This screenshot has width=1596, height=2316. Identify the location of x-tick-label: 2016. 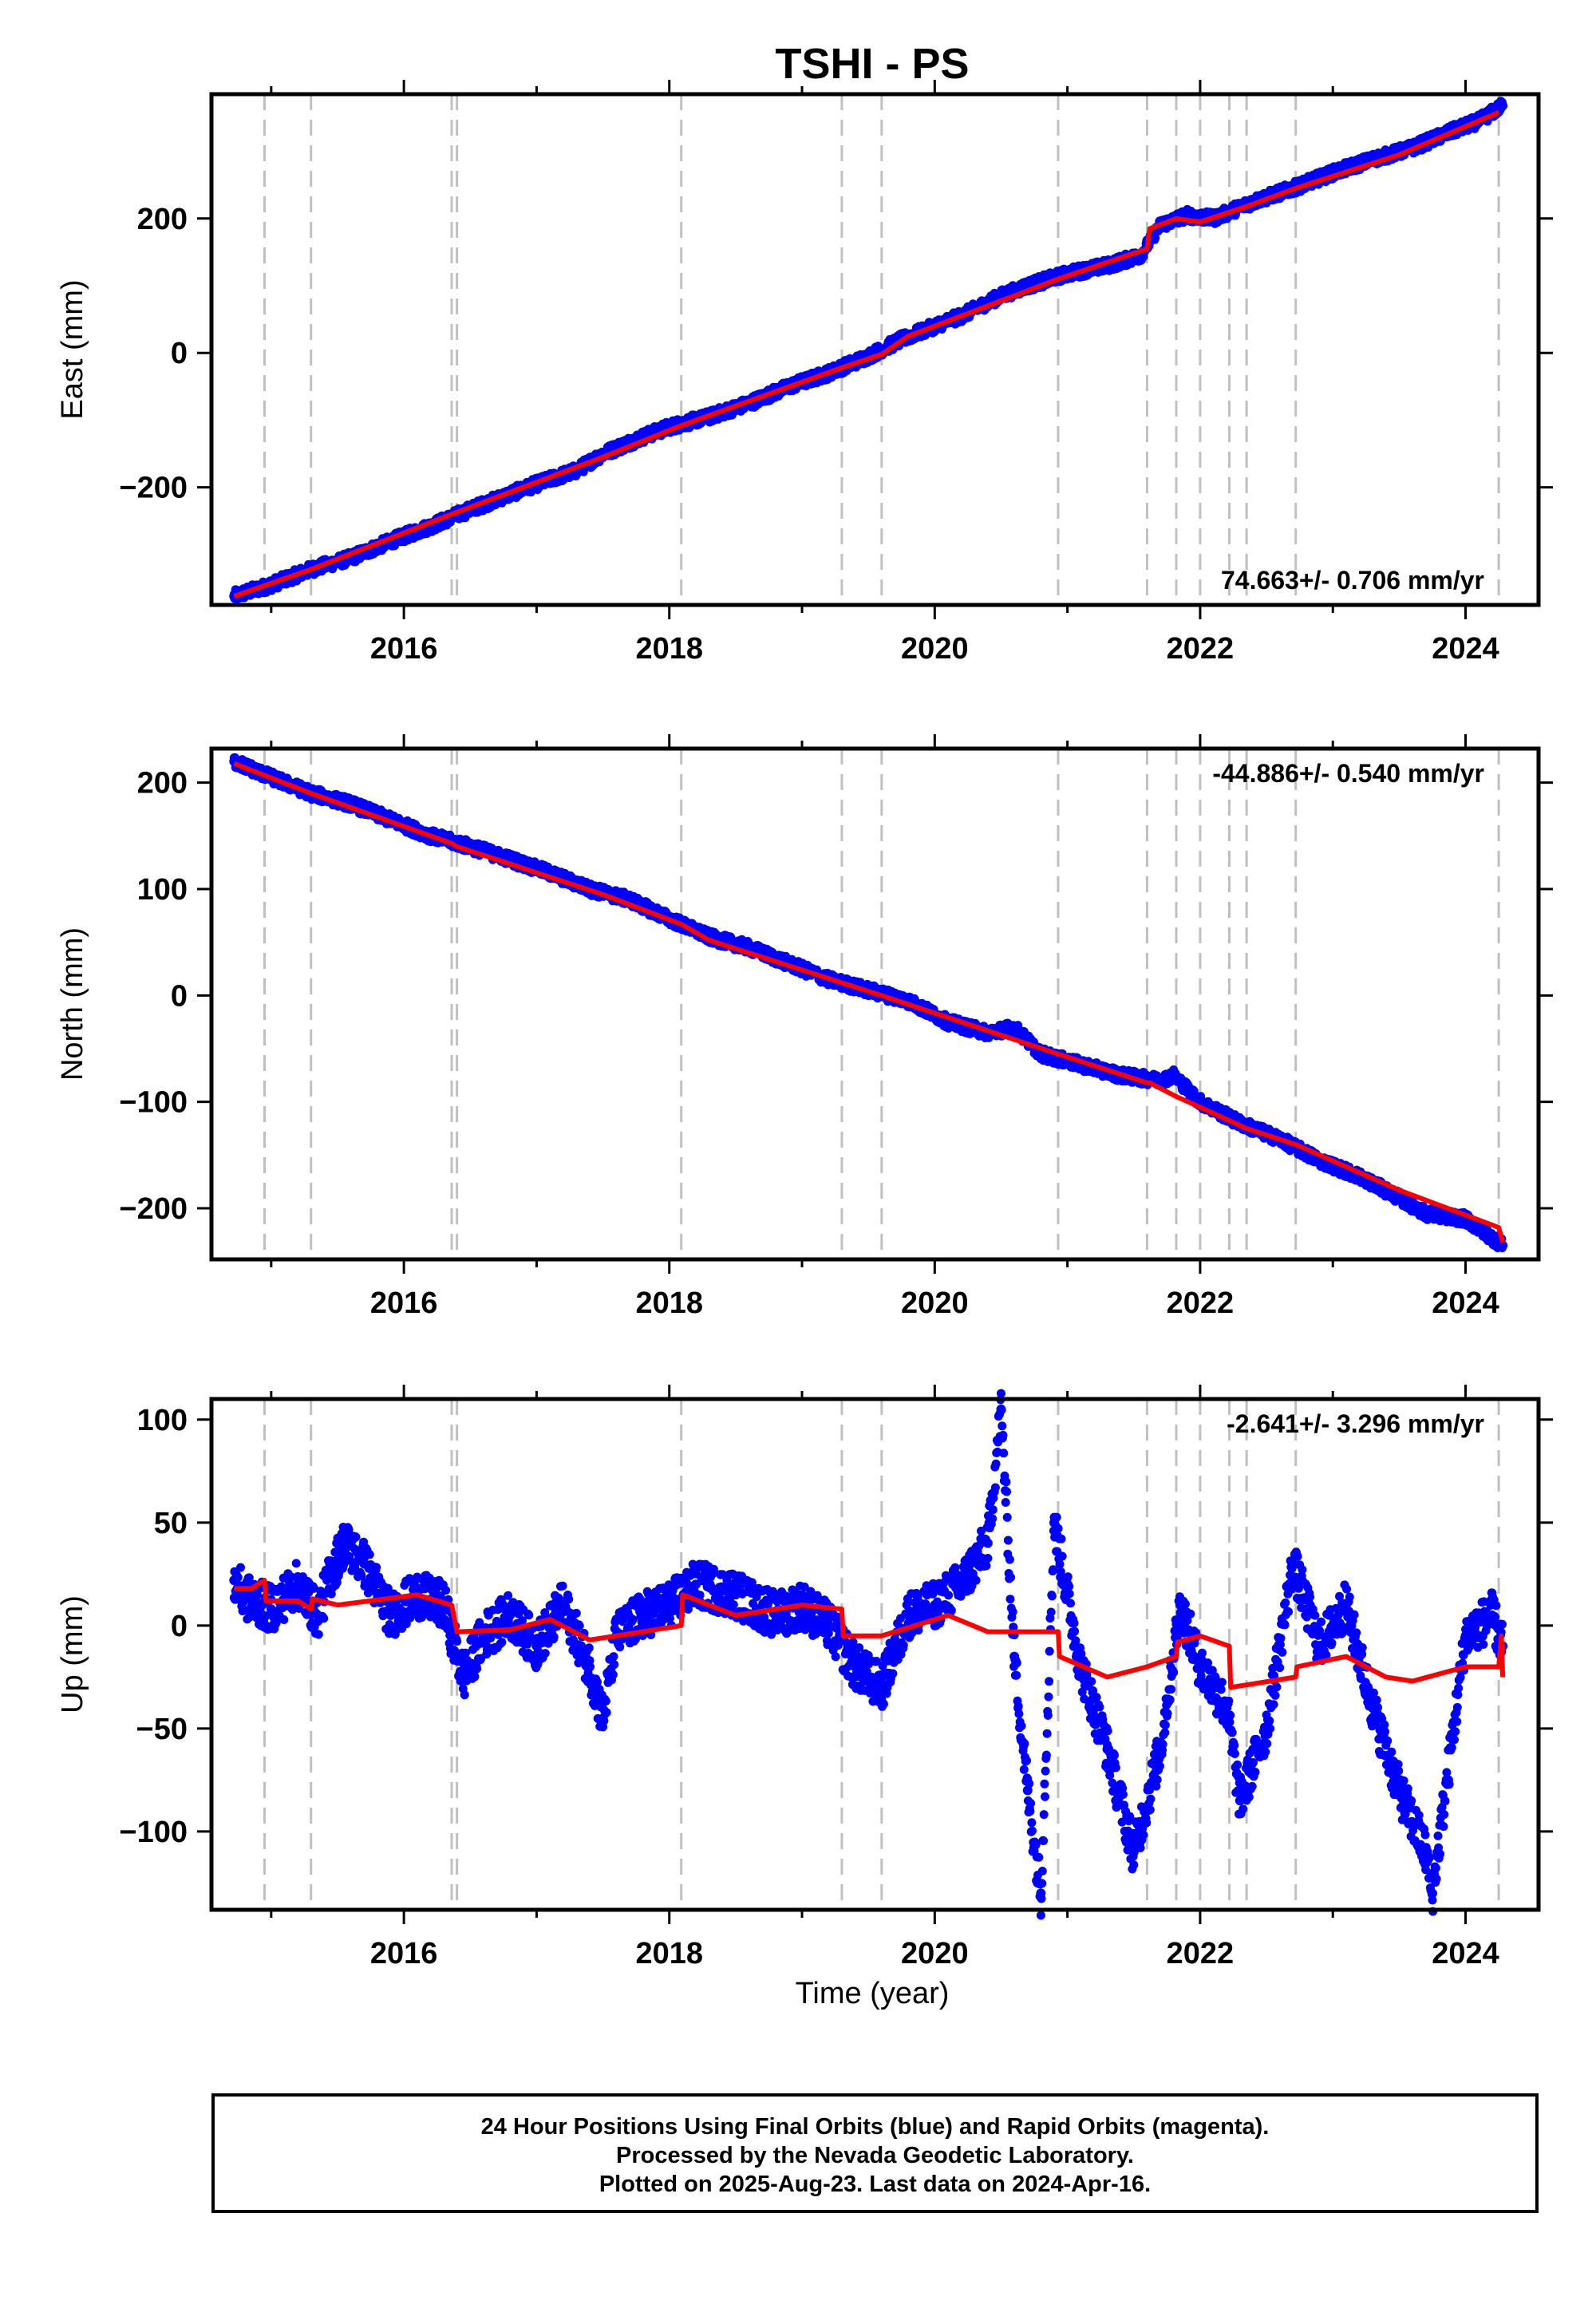
(404, 649).